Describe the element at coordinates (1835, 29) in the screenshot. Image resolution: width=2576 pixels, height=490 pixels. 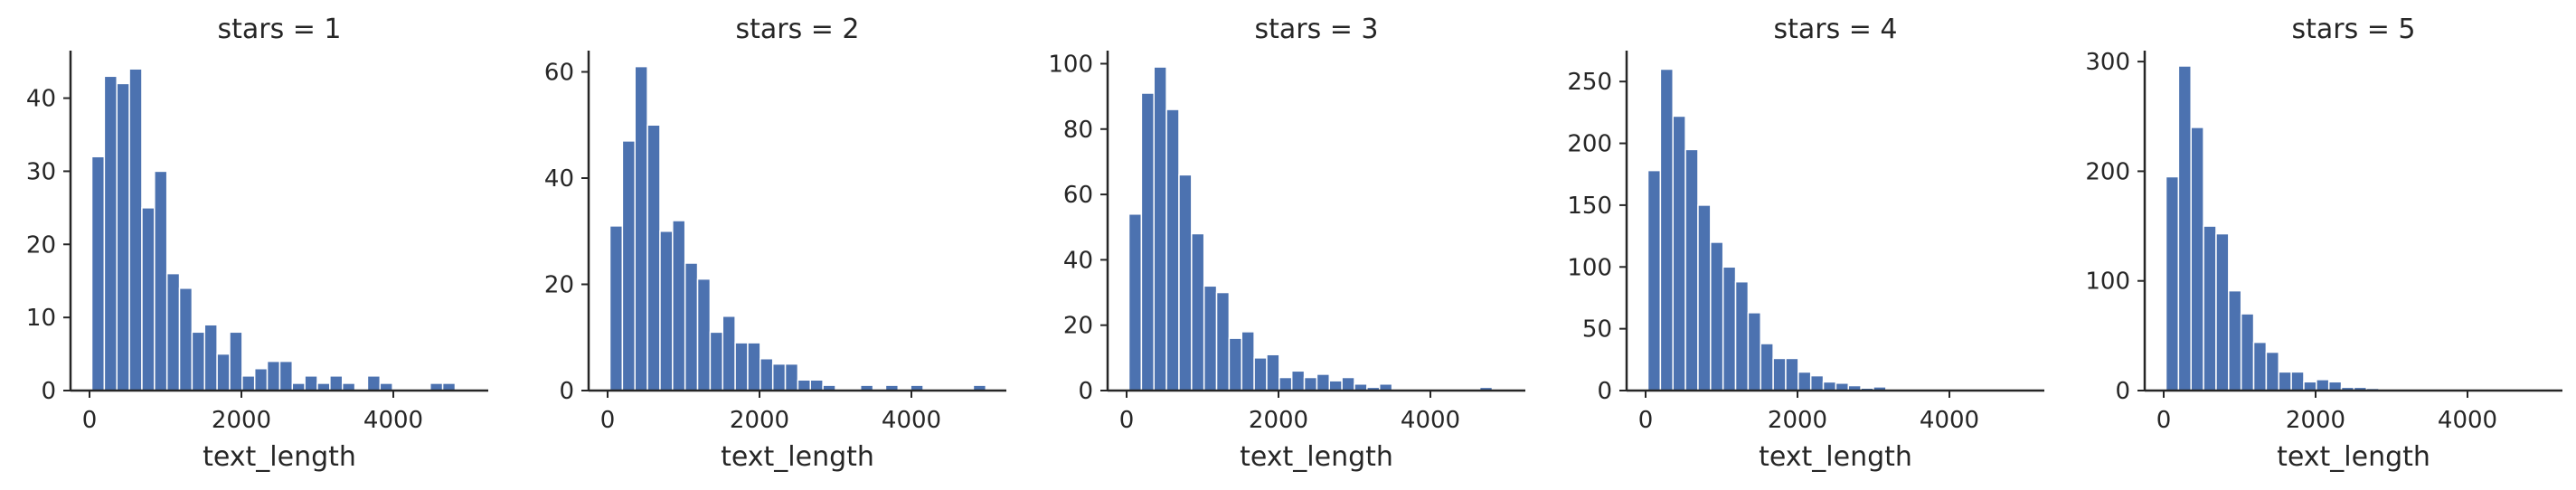
I see `panel-title: stars = 4` at that location.